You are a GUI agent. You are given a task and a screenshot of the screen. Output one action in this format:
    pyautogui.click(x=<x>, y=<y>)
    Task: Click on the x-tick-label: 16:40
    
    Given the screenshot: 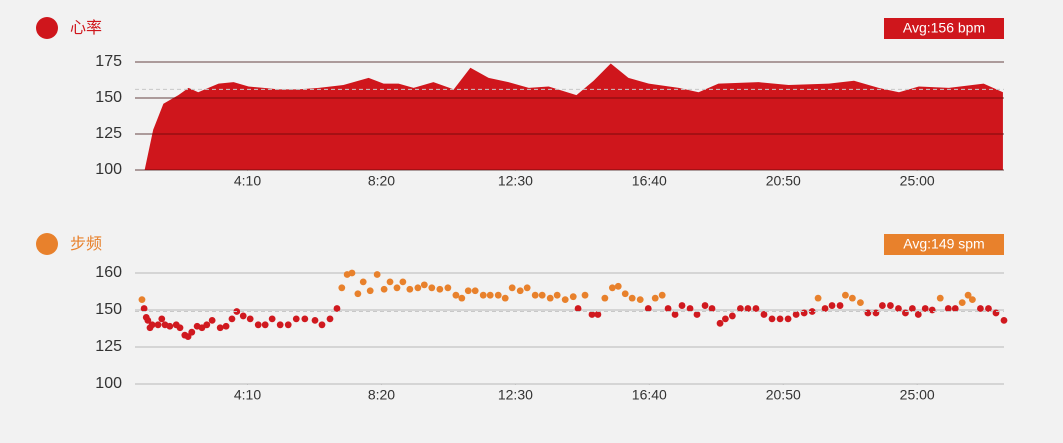 What is the action you would take?
    pyautogui.click(x=649, y=395)
    